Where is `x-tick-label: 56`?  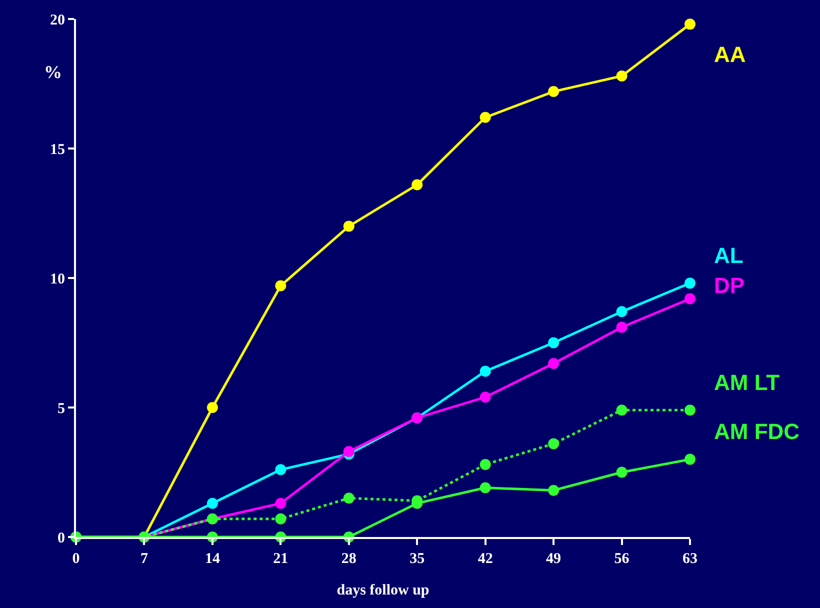 x-tick-label: 56 is located at coordinates (622, 559).